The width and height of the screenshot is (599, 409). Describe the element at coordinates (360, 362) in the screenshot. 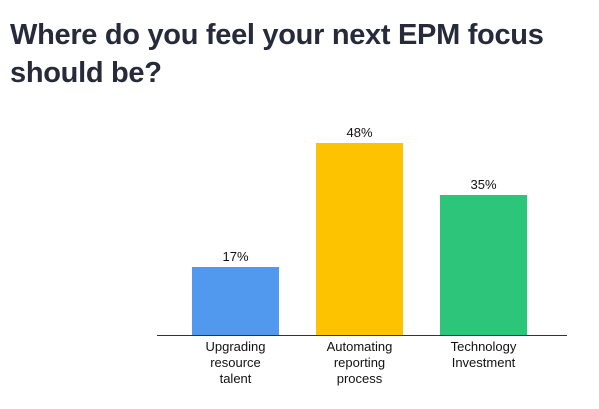

I see `category-label-2: Automating reporting process` at that location.